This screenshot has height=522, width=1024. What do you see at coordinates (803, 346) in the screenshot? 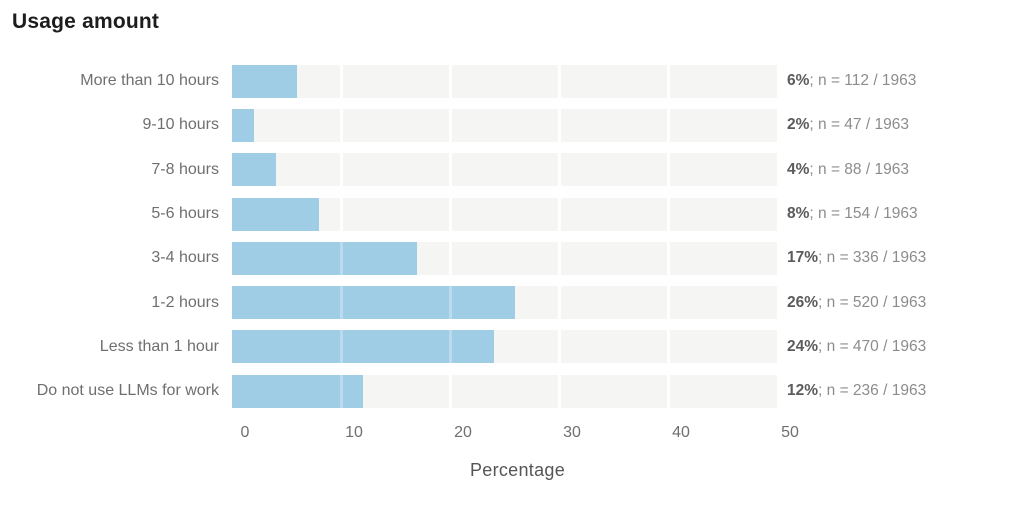
I see `annotation-percent: 24%` at bounding box center [803, 346].